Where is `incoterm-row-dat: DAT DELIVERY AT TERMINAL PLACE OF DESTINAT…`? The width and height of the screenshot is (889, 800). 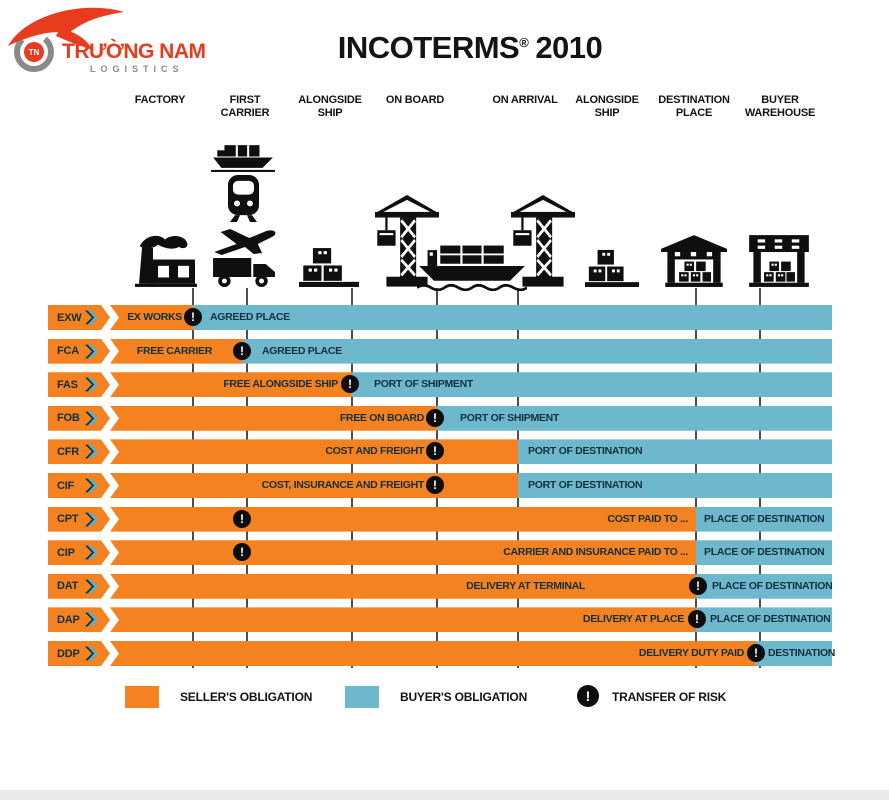 incoterm-row-dat: DAT DELIVERY AT TERMINAL PLACE OF DESTINAT… is located at coordinates (444, 586).